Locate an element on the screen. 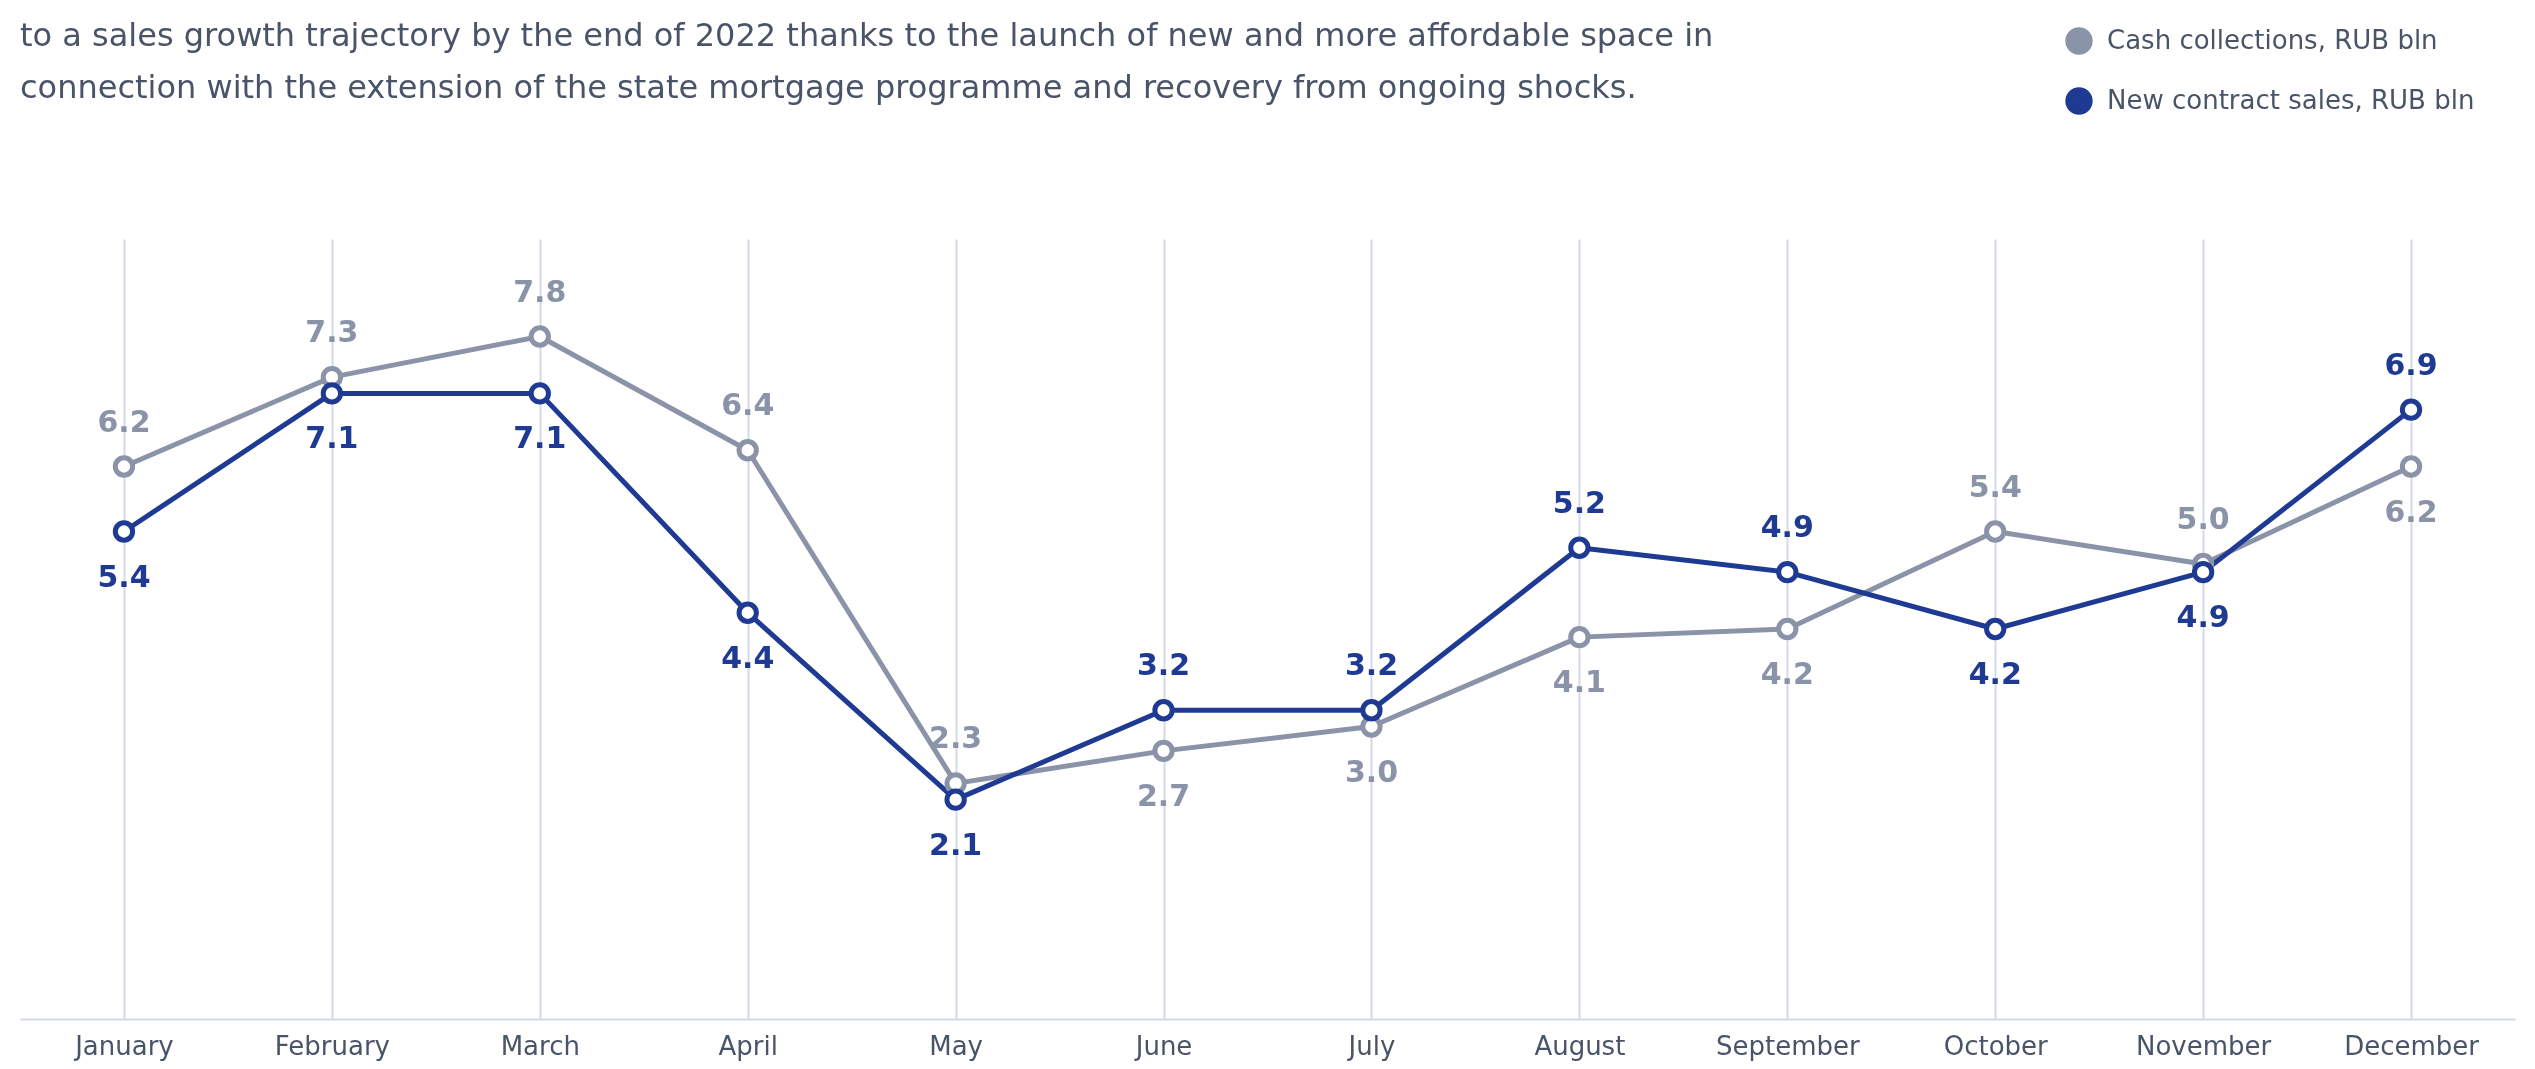 The image size is (2535, 1069). legend-label: Cash collections, RUB bln is located at coordinates (2272, 40).